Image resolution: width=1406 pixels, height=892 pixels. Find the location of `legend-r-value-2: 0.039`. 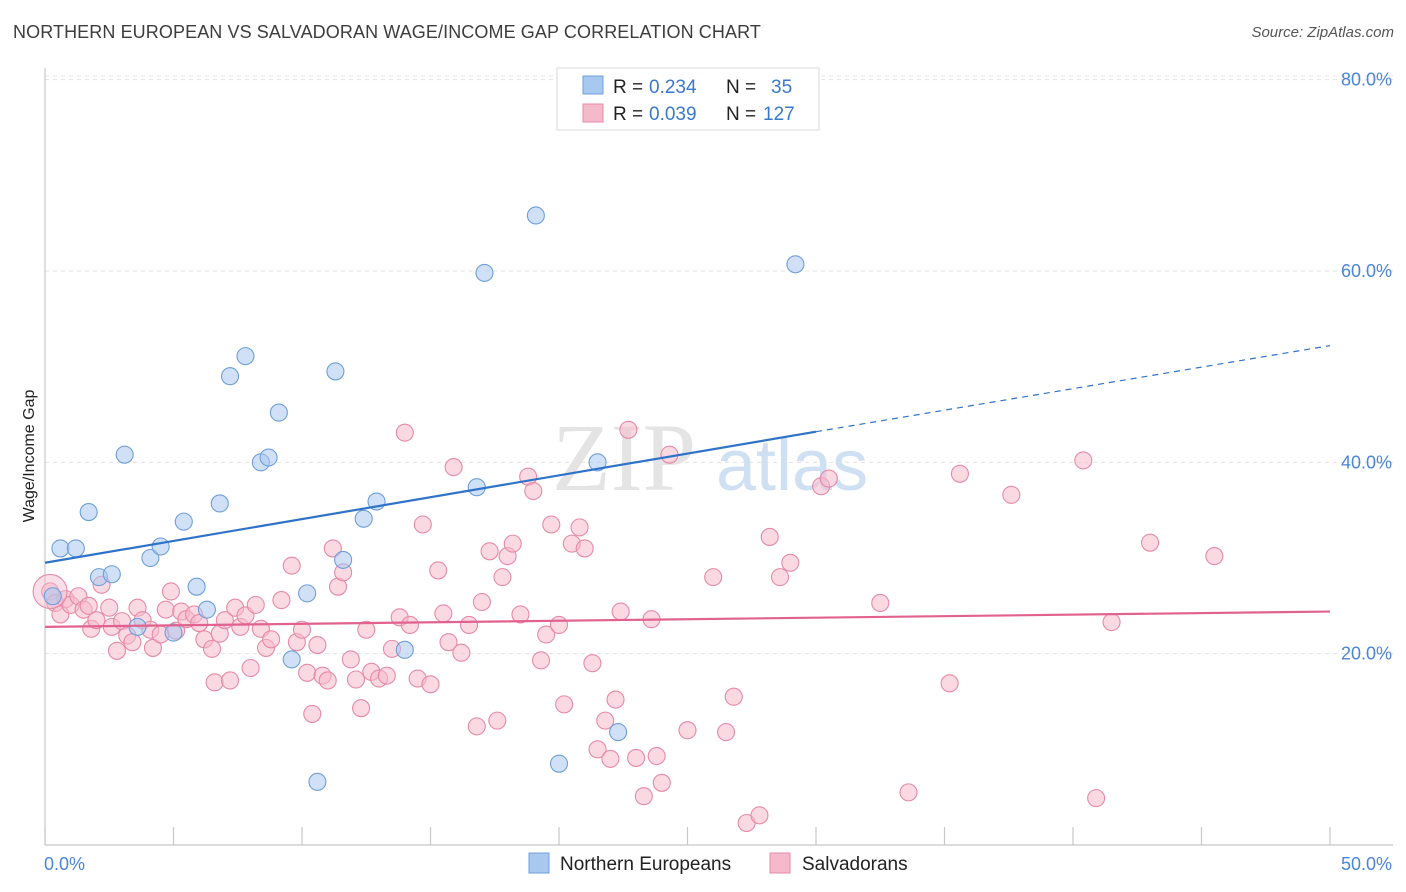

legend-r-value-2: 0.039 is located at coordinates (673, 114).